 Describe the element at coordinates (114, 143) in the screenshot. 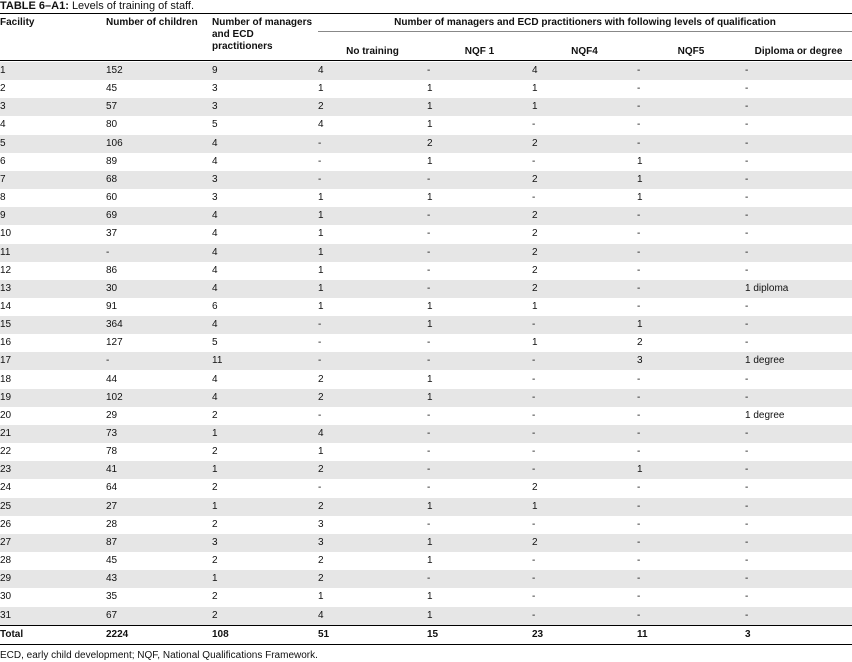

I see `cell: 106` at that location.